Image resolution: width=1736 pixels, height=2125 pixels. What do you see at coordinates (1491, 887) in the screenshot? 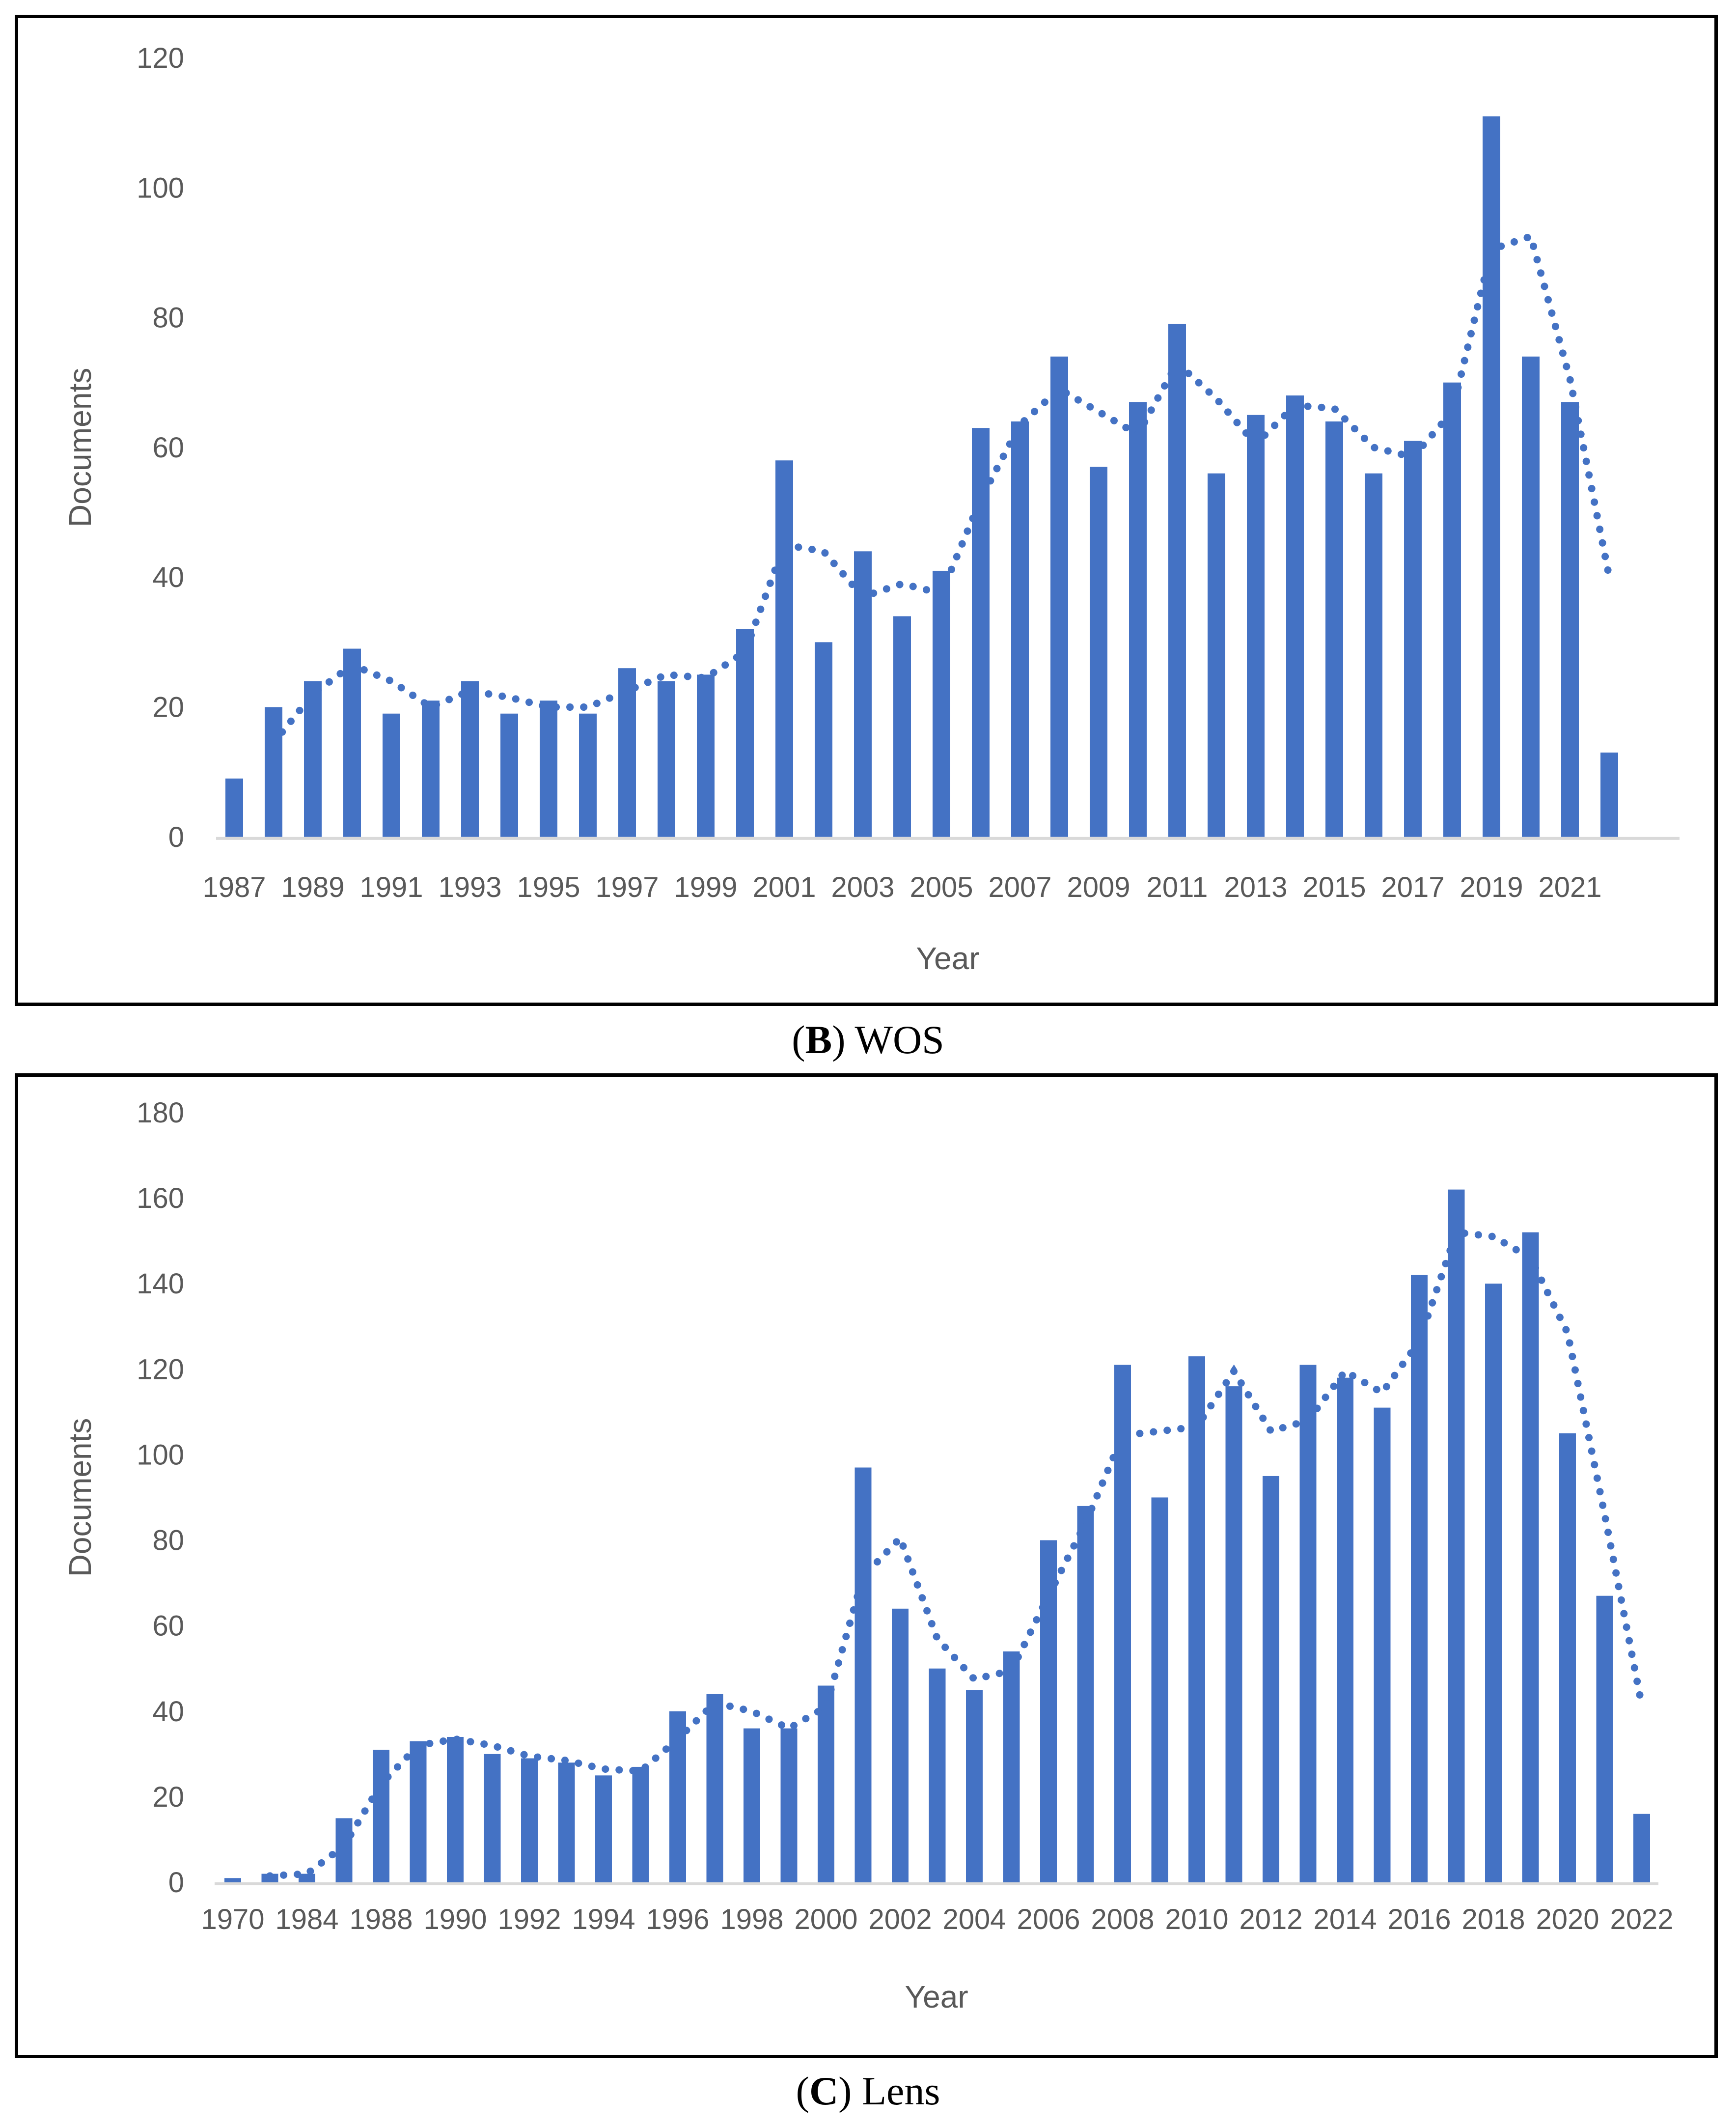
I see `x-tick-label: 2019` at bounding box center [1491, 887].